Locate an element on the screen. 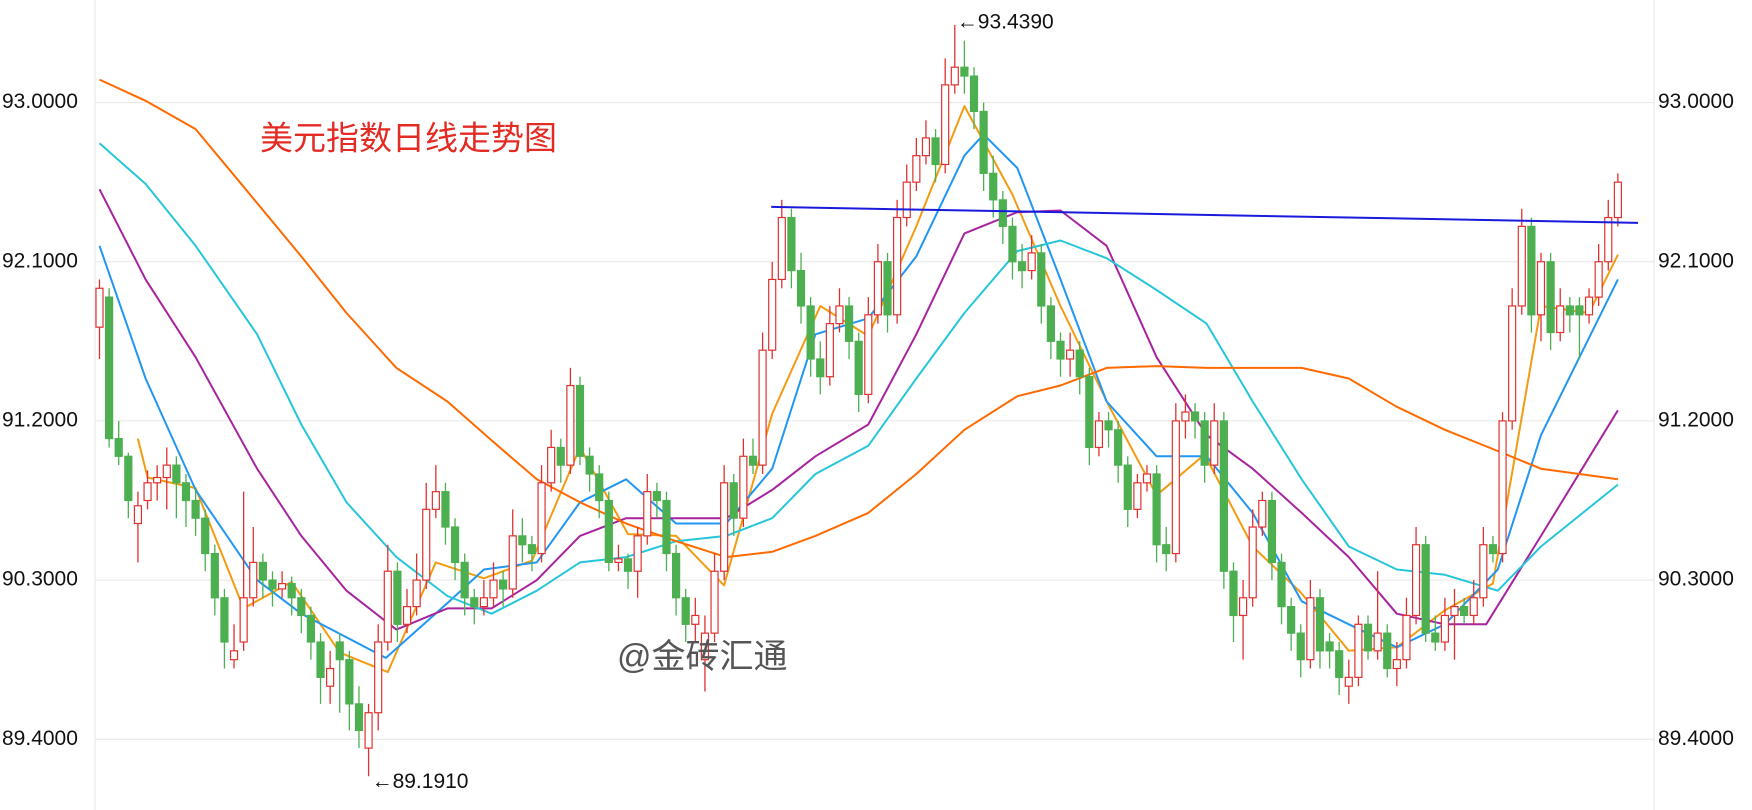  y-tick-label: 91.2000 is located at coordinates (40, 419).